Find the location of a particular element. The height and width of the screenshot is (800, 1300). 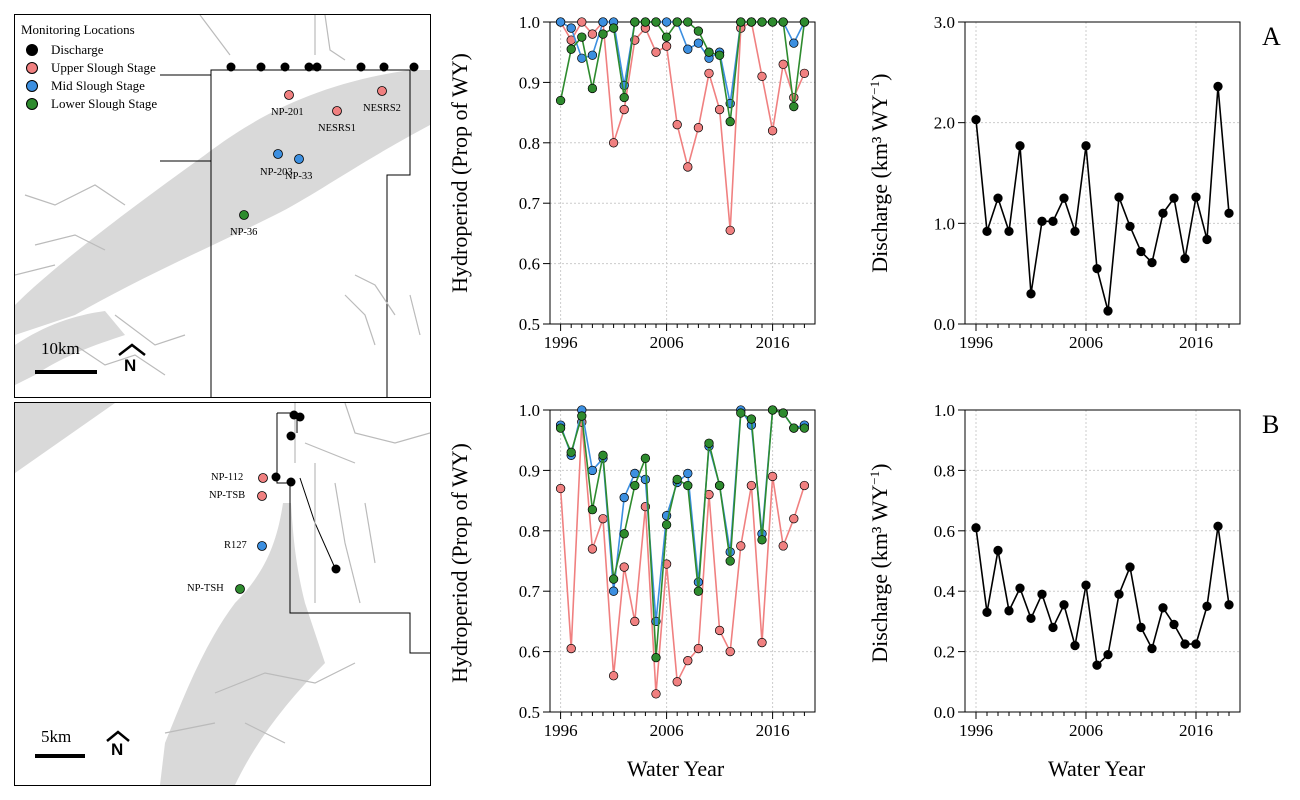

site-label-r127: R127 is located at coordinates (235, 545).